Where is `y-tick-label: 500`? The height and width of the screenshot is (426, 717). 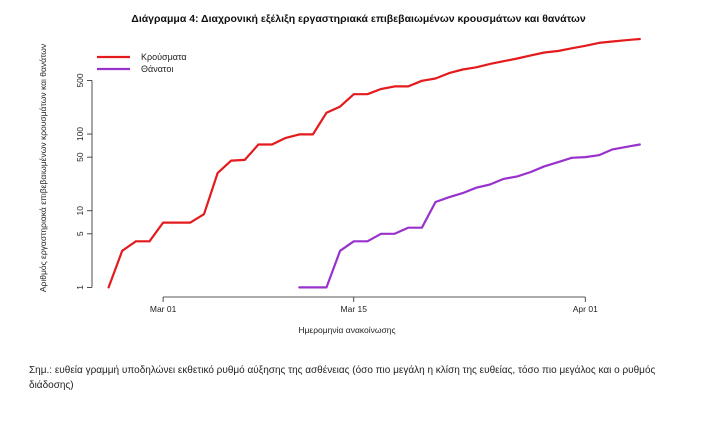
y-tick-label: 500 is located at coordinates (80, 80).